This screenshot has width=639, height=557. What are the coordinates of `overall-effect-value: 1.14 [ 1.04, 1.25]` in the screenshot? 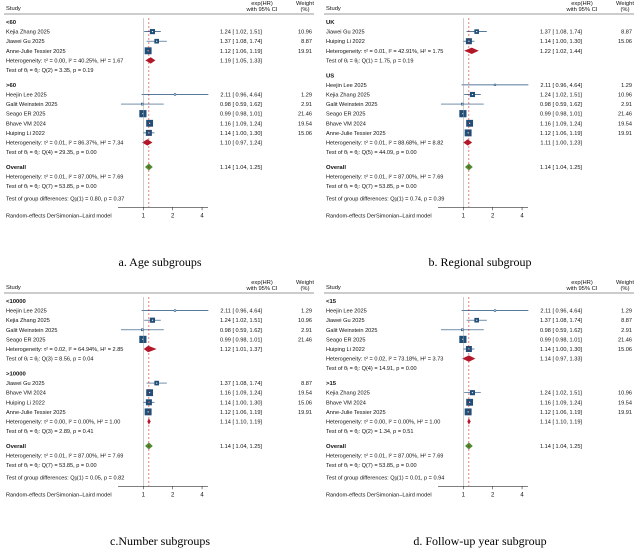 It's located at (561, 447).